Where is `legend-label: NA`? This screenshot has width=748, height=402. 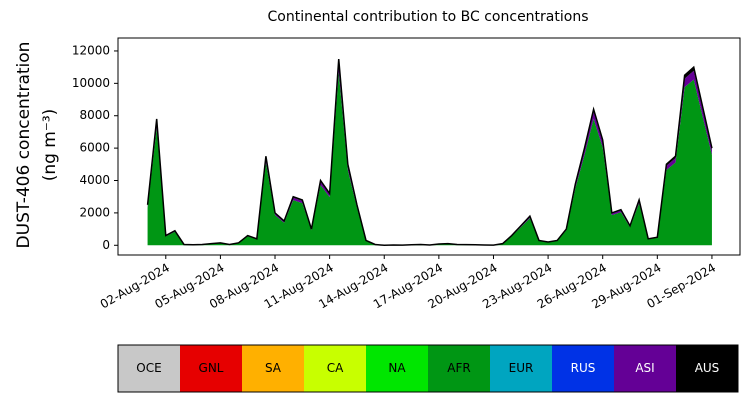 legend-label: NA is located at coordinates (397, 368).